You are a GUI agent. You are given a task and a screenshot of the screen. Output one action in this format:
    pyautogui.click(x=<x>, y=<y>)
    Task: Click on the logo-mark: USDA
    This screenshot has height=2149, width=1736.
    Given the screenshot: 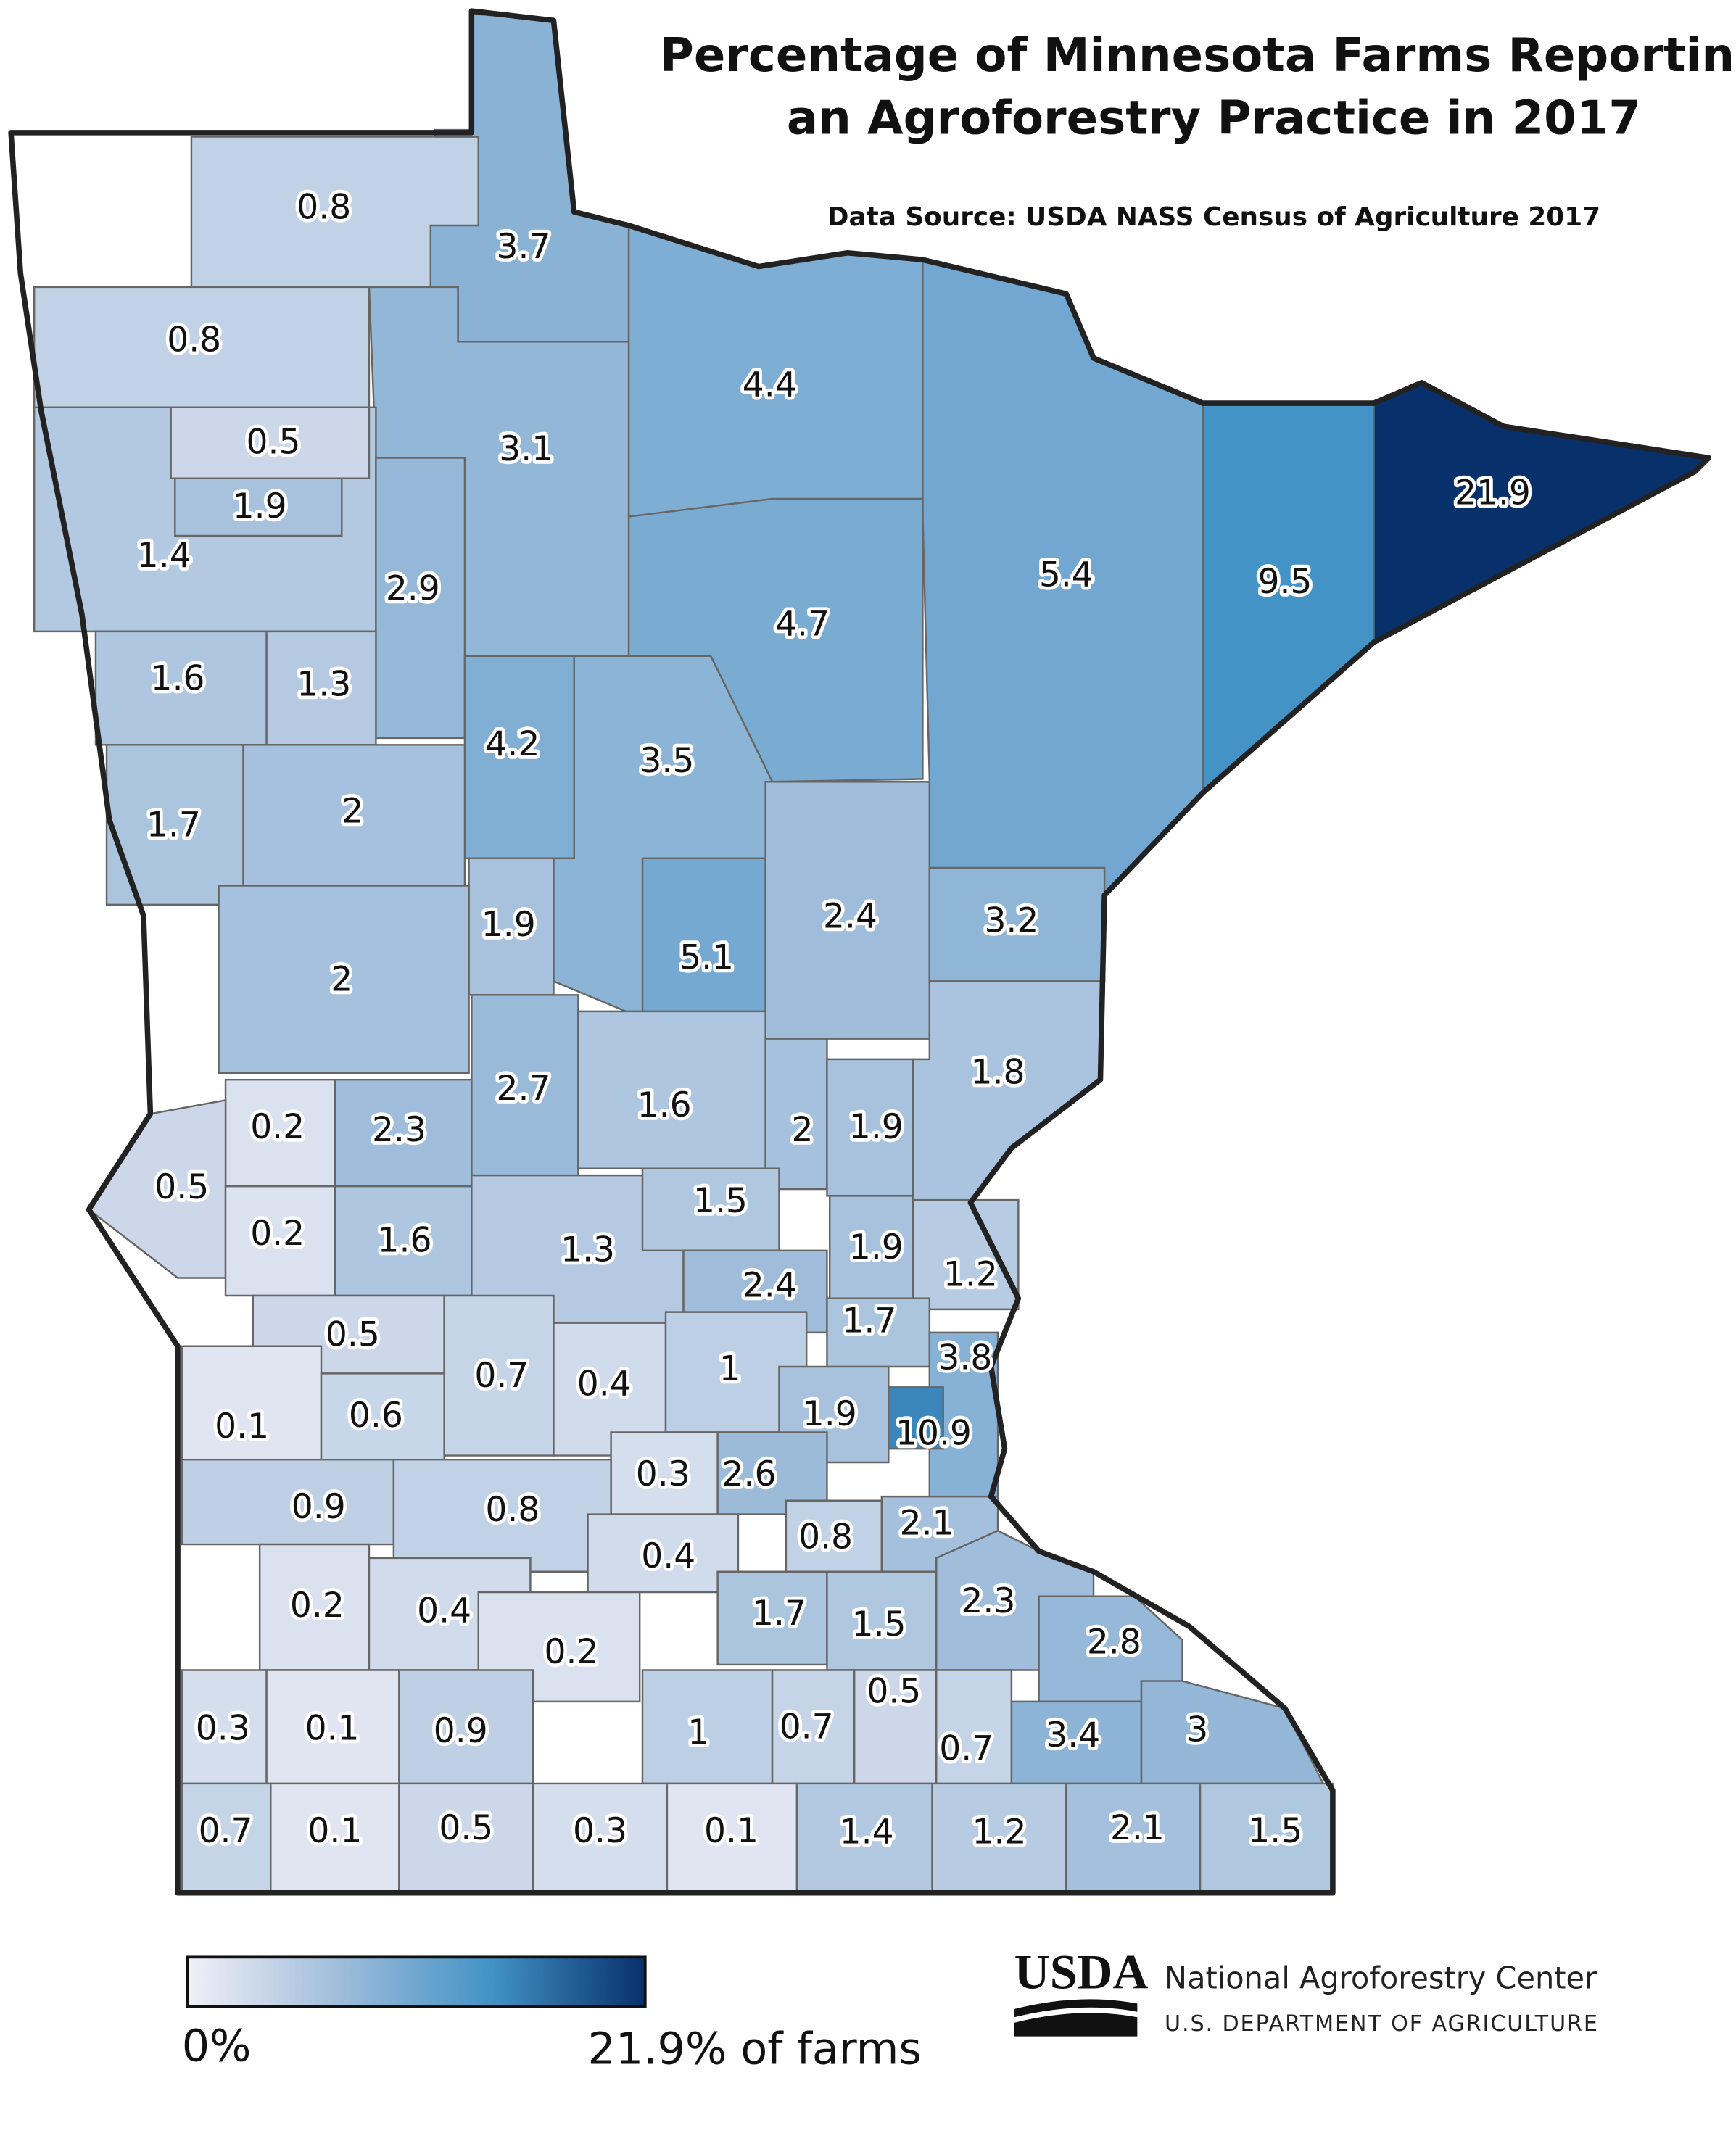 What is the action you would take?
    pyautogui.click(x=1081, y=1973)
    